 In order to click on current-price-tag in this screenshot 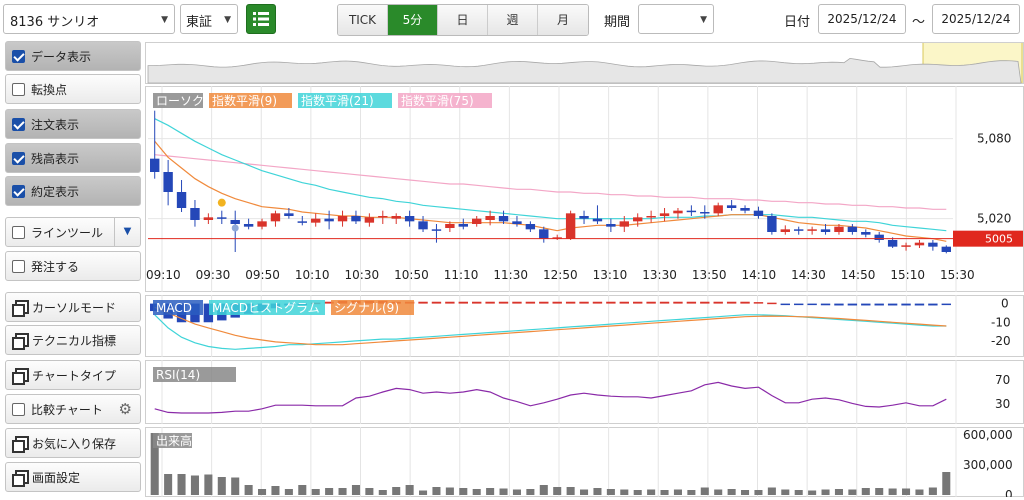, I will do `click(988, 238)`.